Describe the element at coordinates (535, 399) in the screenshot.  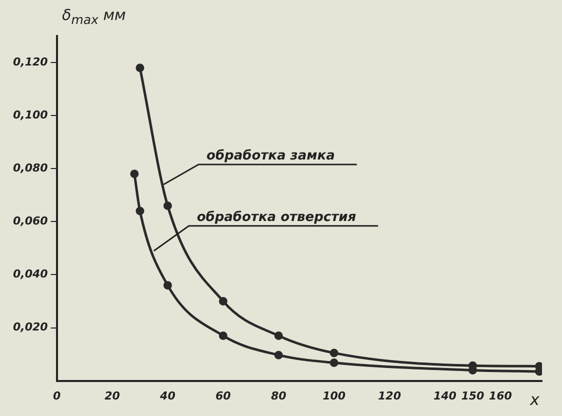
I see `x-axis-title: x` at that location.